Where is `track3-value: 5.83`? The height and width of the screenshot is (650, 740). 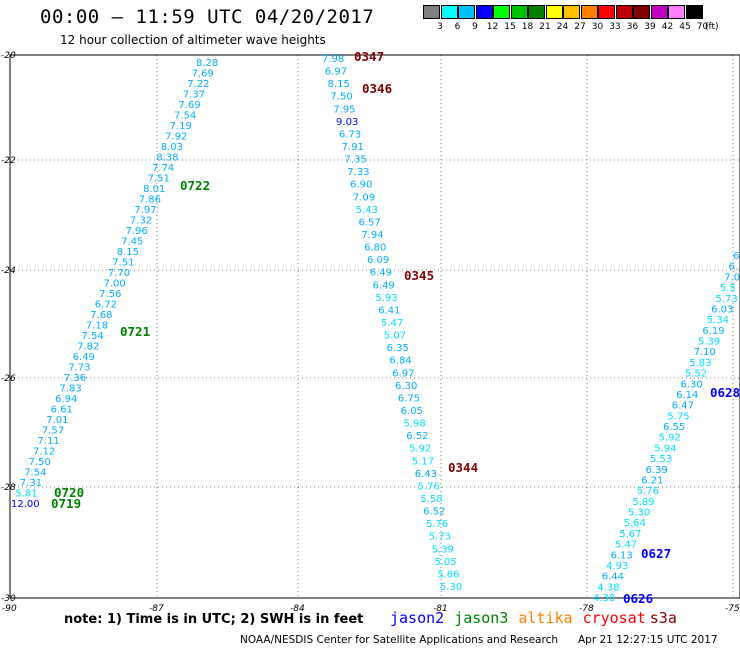 track3-value: 5.83 is located at coordinates (700, 363).